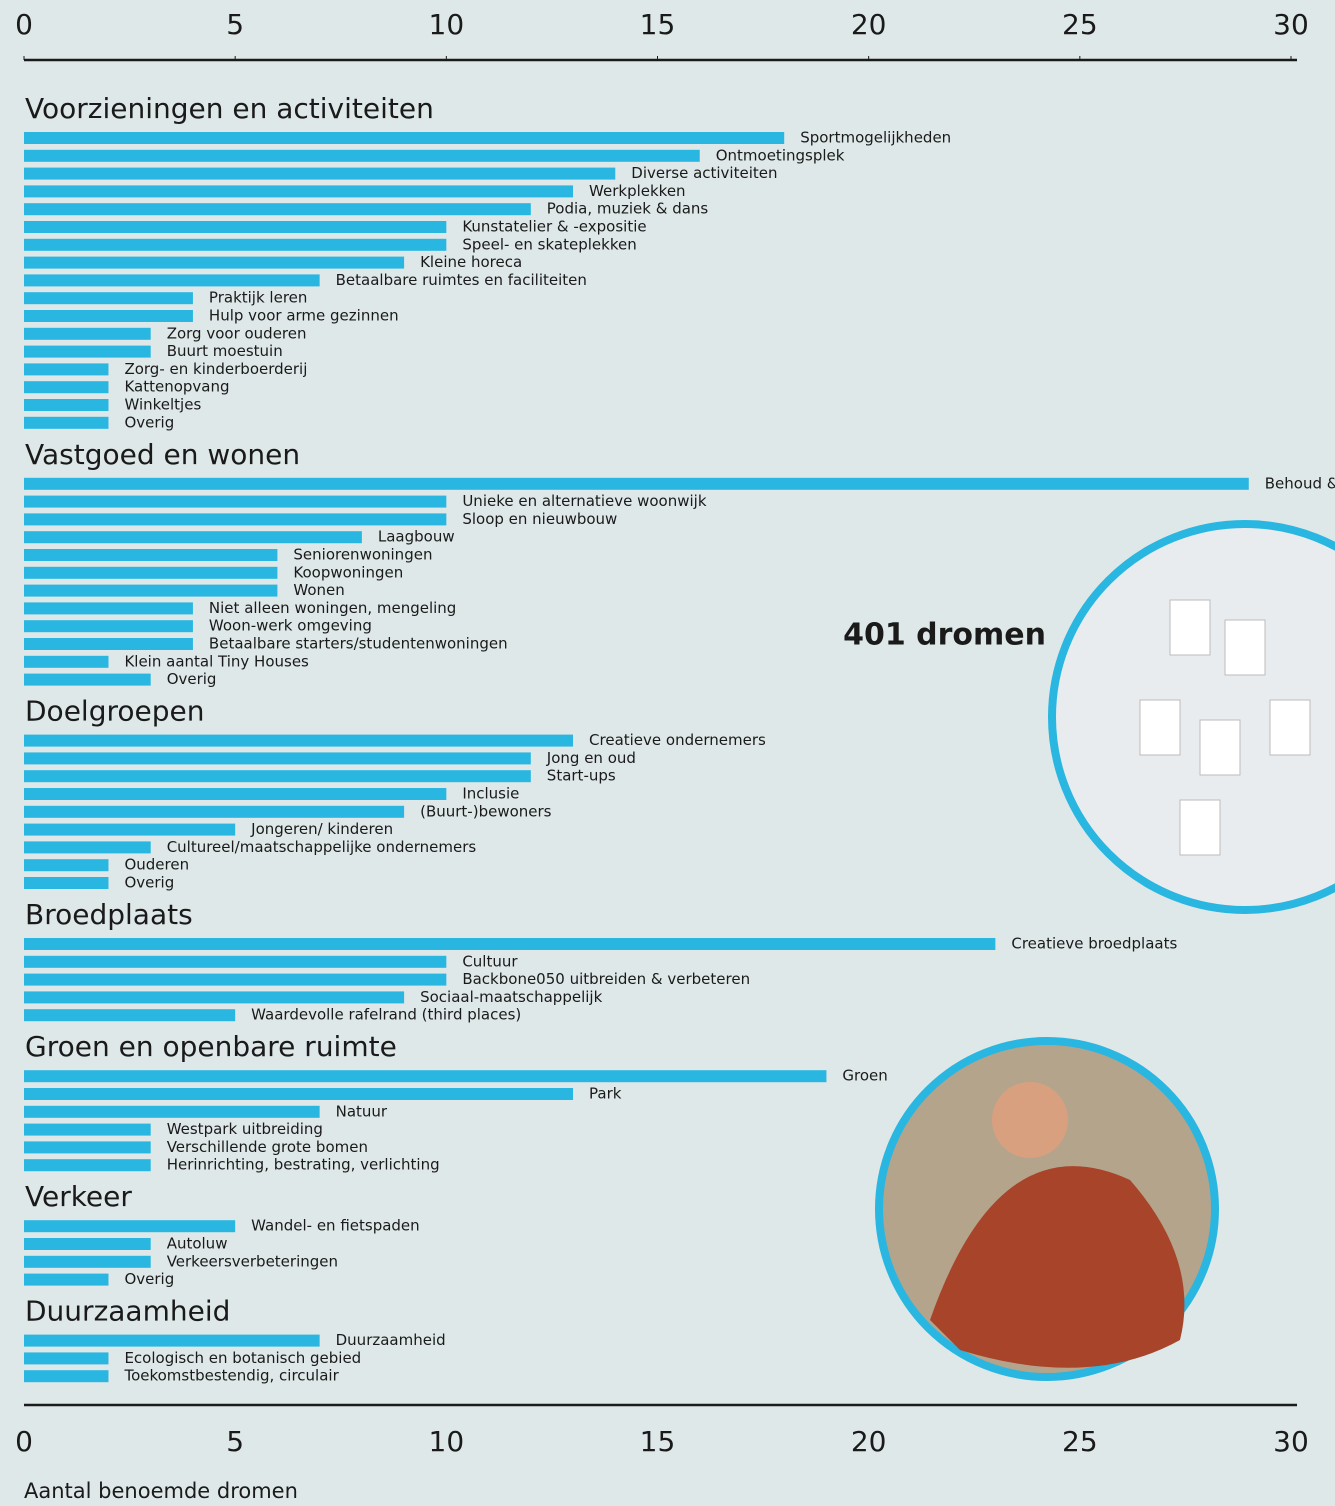 The height and width of the screenshot is (1506, 1335). I want to click on x-axis-label: Aantal benoemde dromen, so click(161, 1491).